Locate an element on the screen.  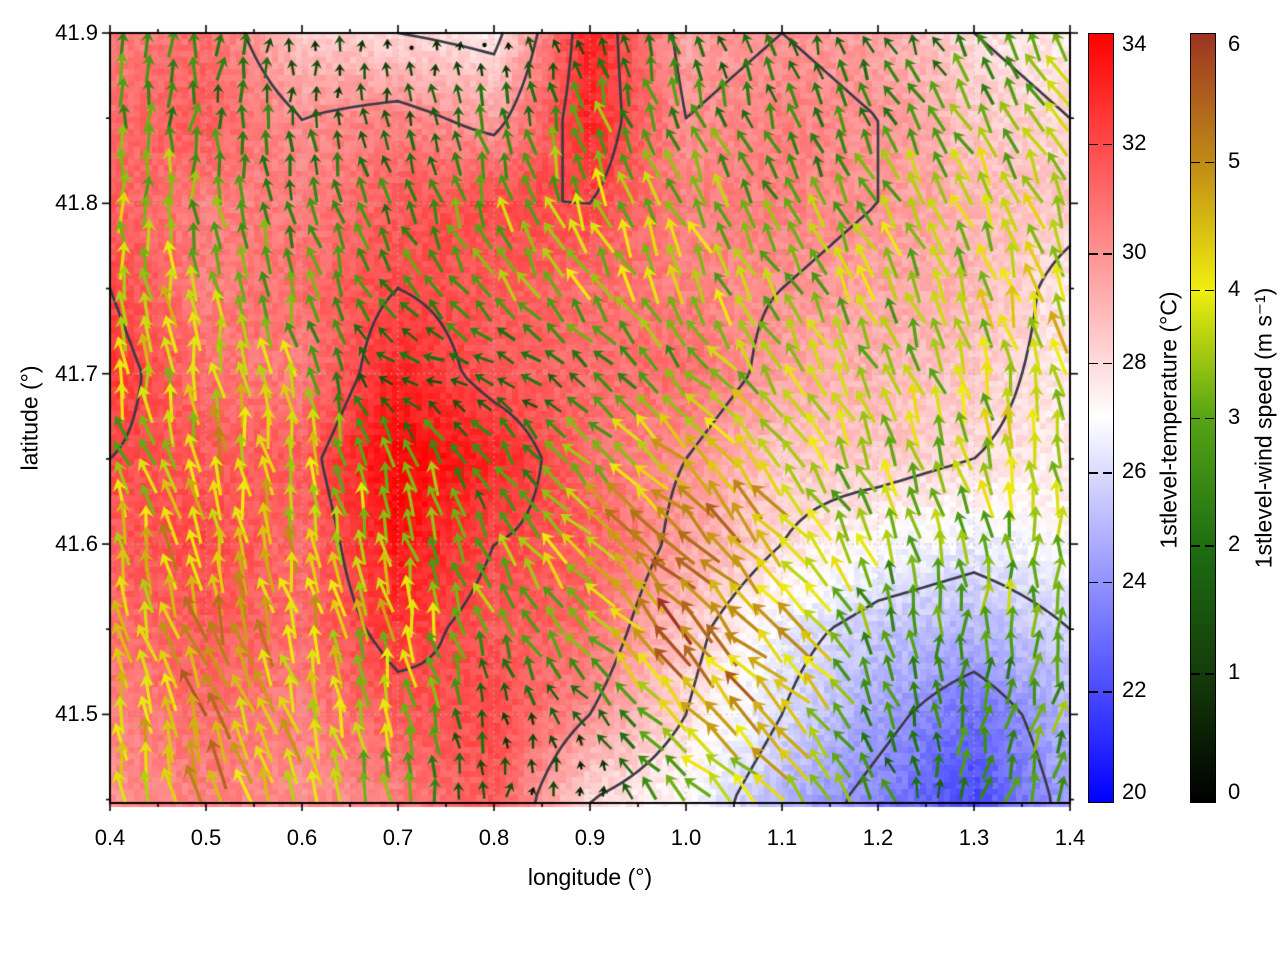
colorbar-tick-label: 6 is located at coordinates (1234, 43).